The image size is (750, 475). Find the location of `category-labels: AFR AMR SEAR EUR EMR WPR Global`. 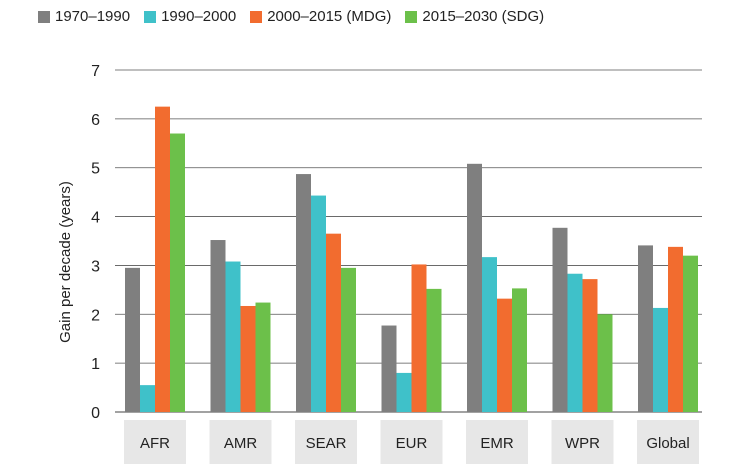

category-labels: AFR AMR SEAR EUR EMR WPR Global is located at coordinates (415, 443).